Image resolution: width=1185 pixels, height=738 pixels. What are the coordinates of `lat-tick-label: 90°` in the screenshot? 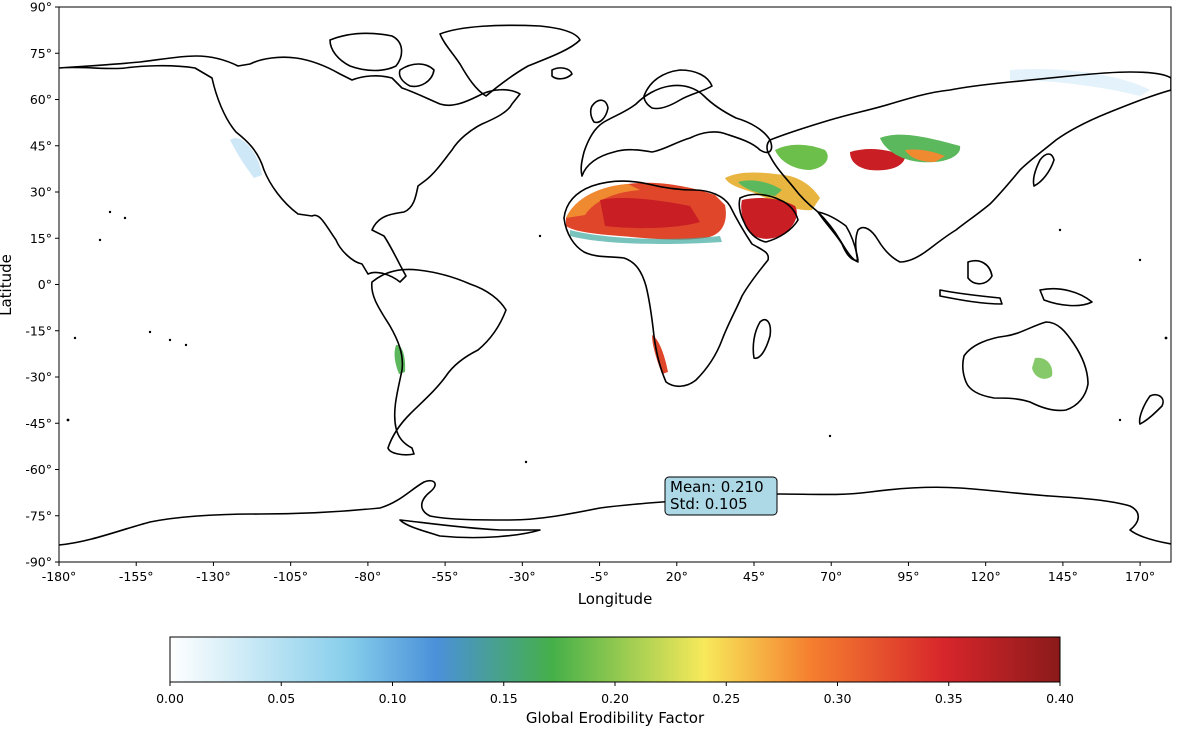 It's located at (41, 7).